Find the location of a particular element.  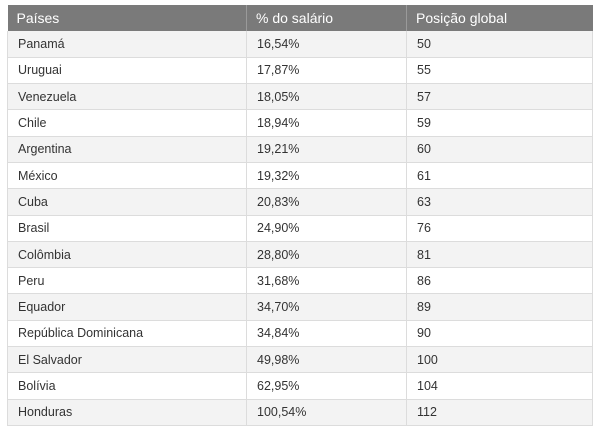

cell-percent: 34,84% is located at coordinates (326, 334).